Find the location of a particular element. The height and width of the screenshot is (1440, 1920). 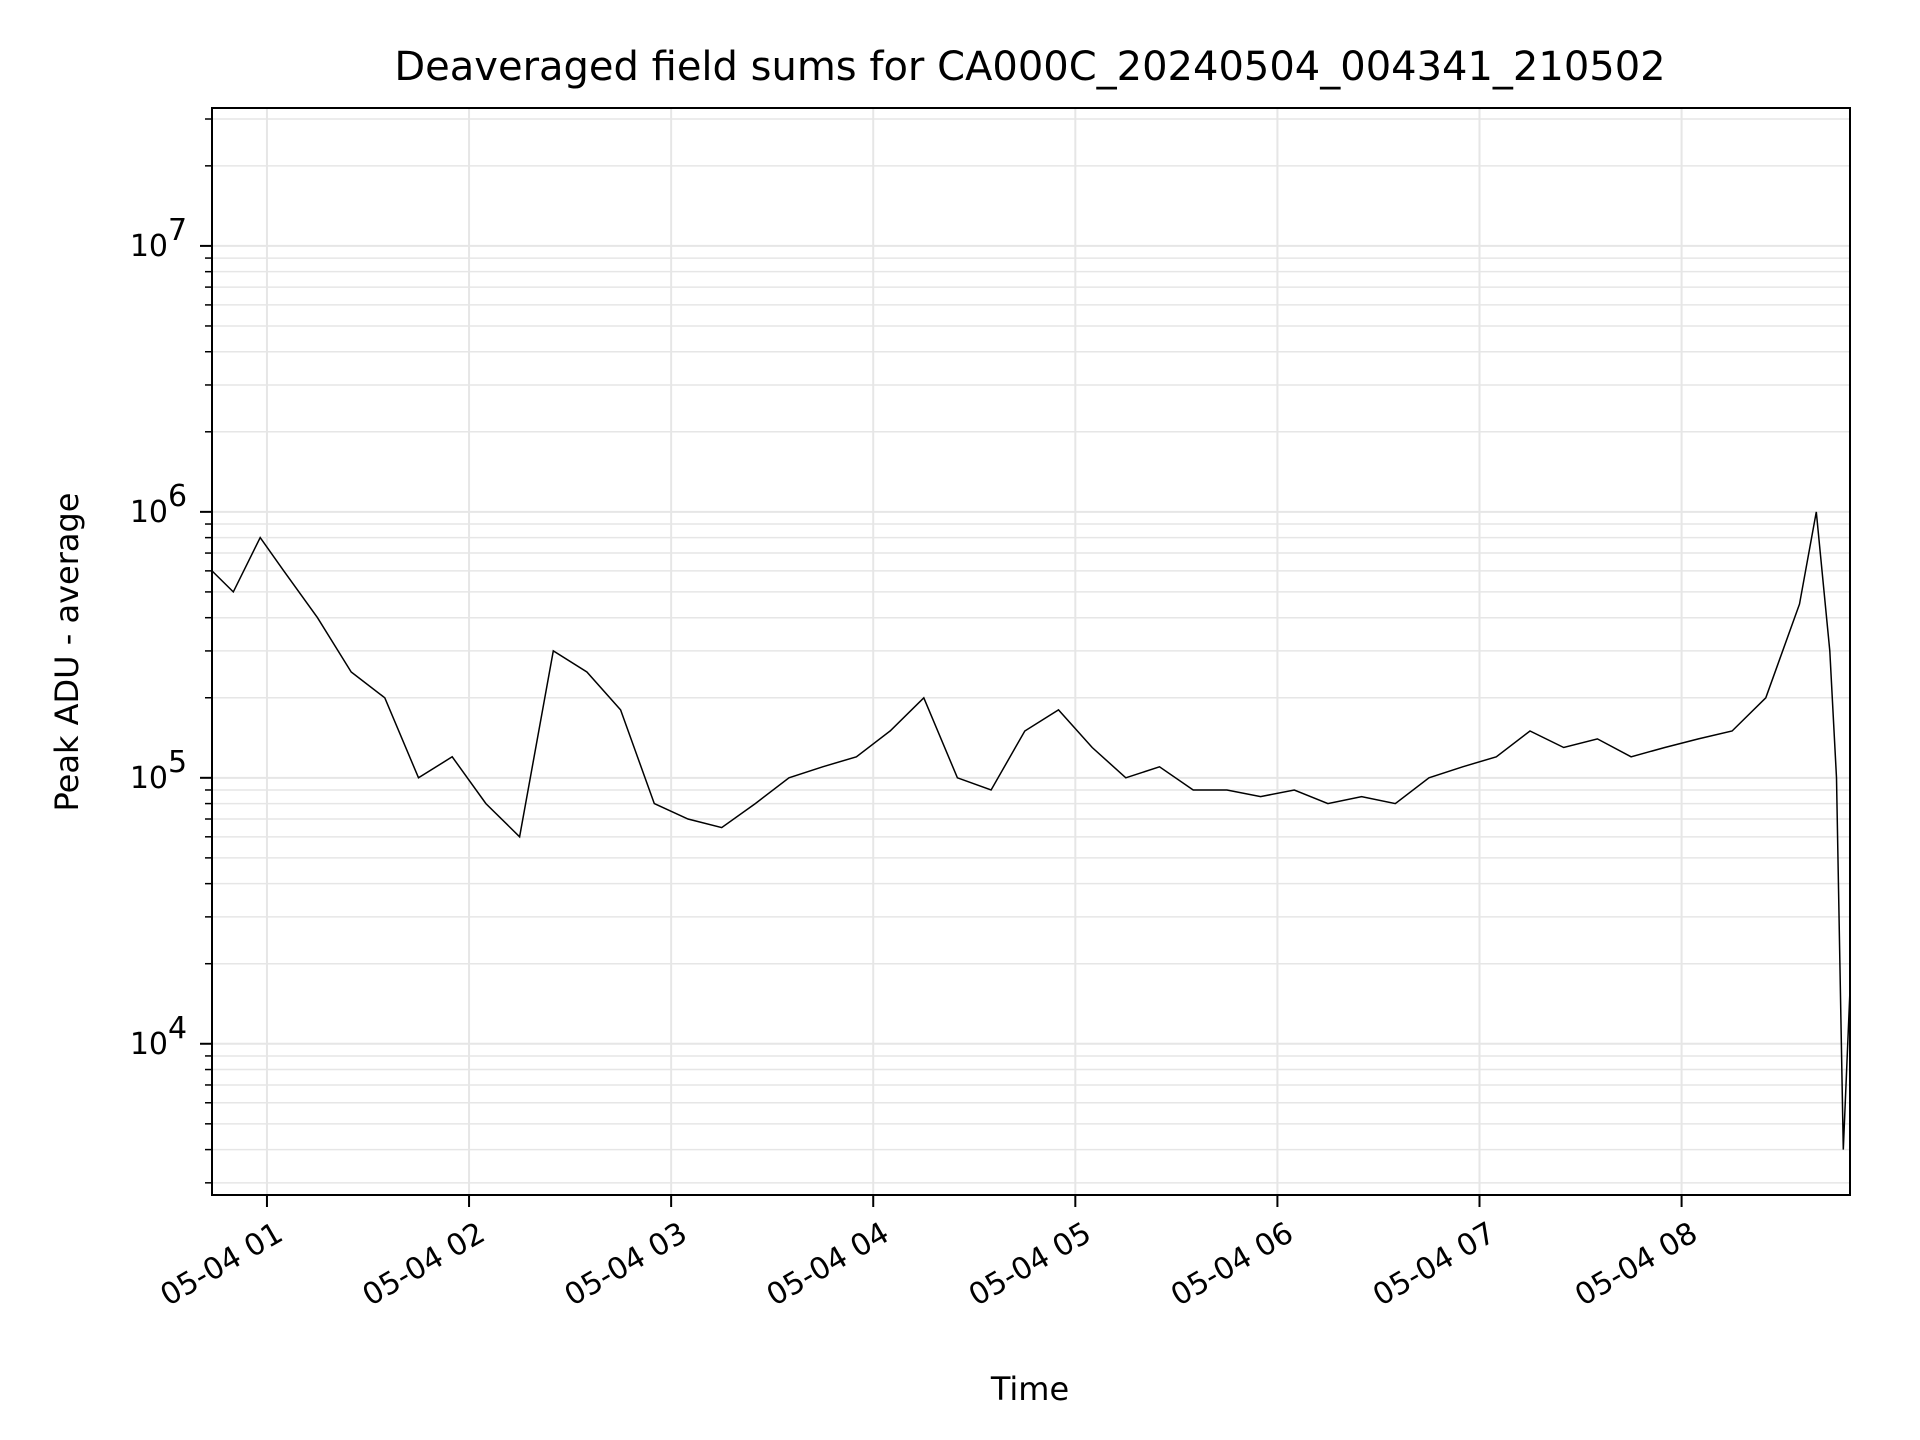

x-tick-label: 05-04 04 is located at coordinates (828, 1265).